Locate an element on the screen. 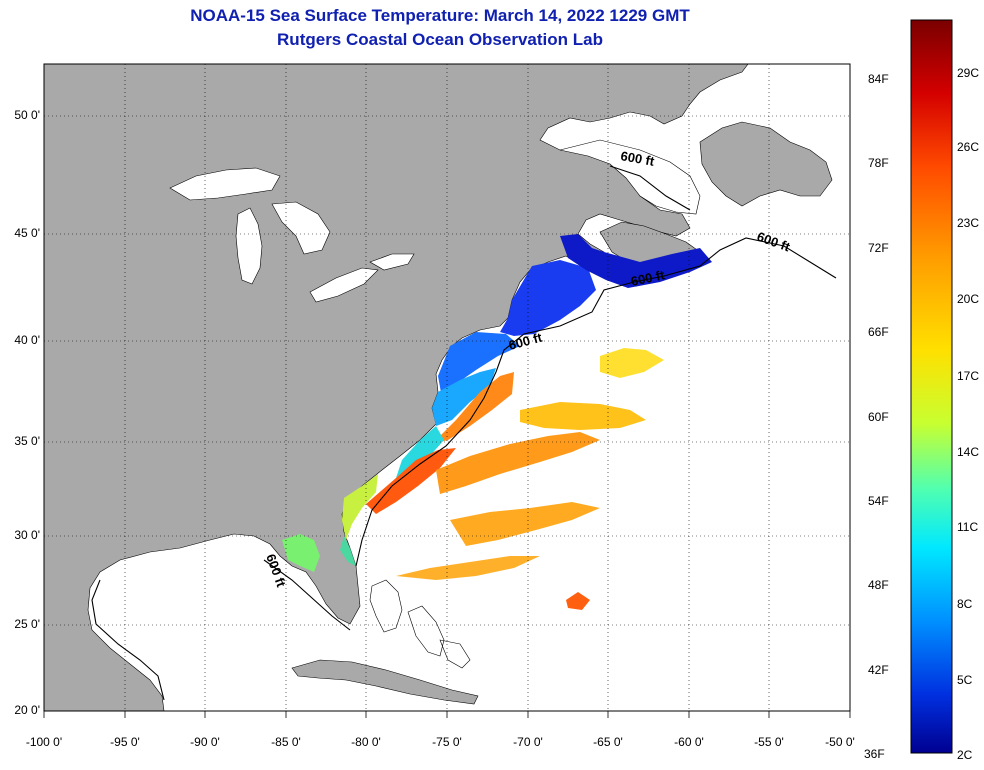  lat-label-50: 50 0' is located at coordinates (27, 115).